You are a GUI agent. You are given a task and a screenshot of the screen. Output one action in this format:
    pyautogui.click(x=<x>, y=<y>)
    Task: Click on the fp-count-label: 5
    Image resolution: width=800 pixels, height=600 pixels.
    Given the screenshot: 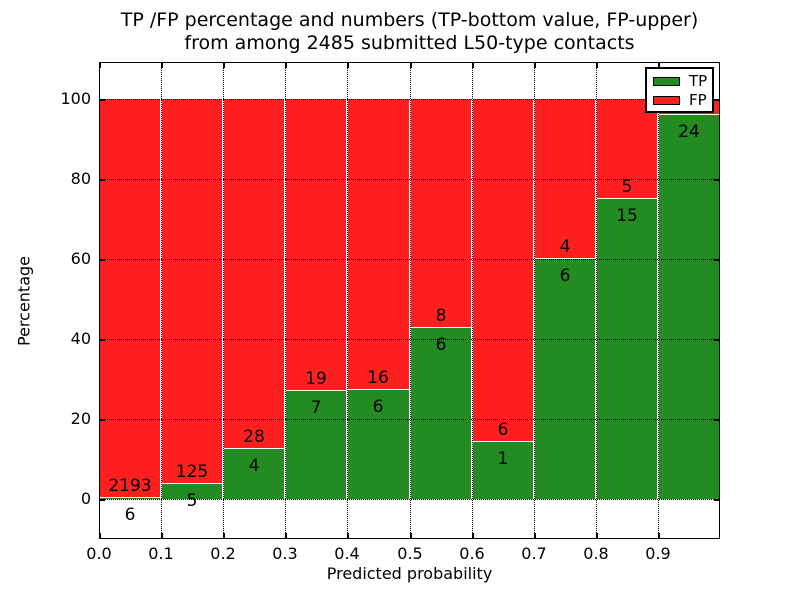 What is the action you would take?
    pyautogui.click(x=627, y=187)
    